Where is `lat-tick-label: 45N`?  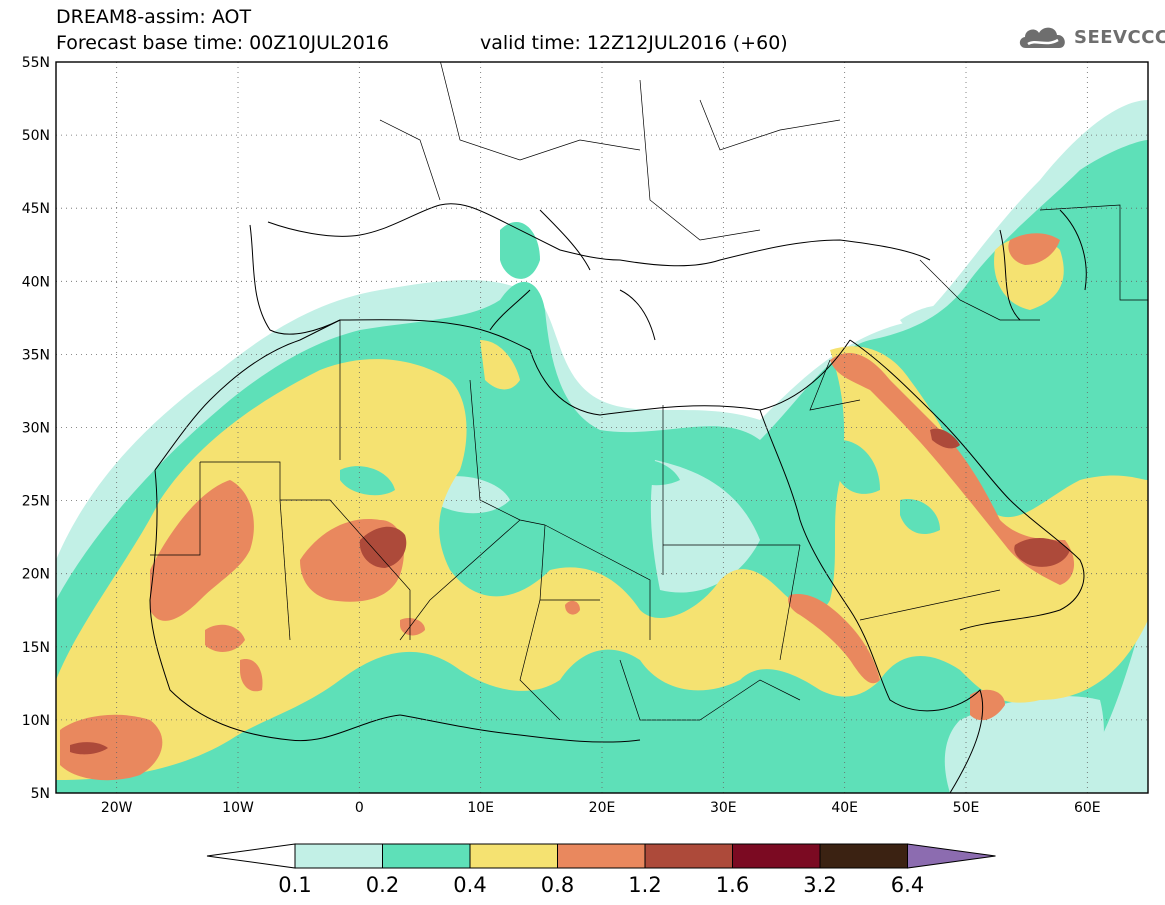 lat-tick-label: 45N is located at coordinates (36, 209).